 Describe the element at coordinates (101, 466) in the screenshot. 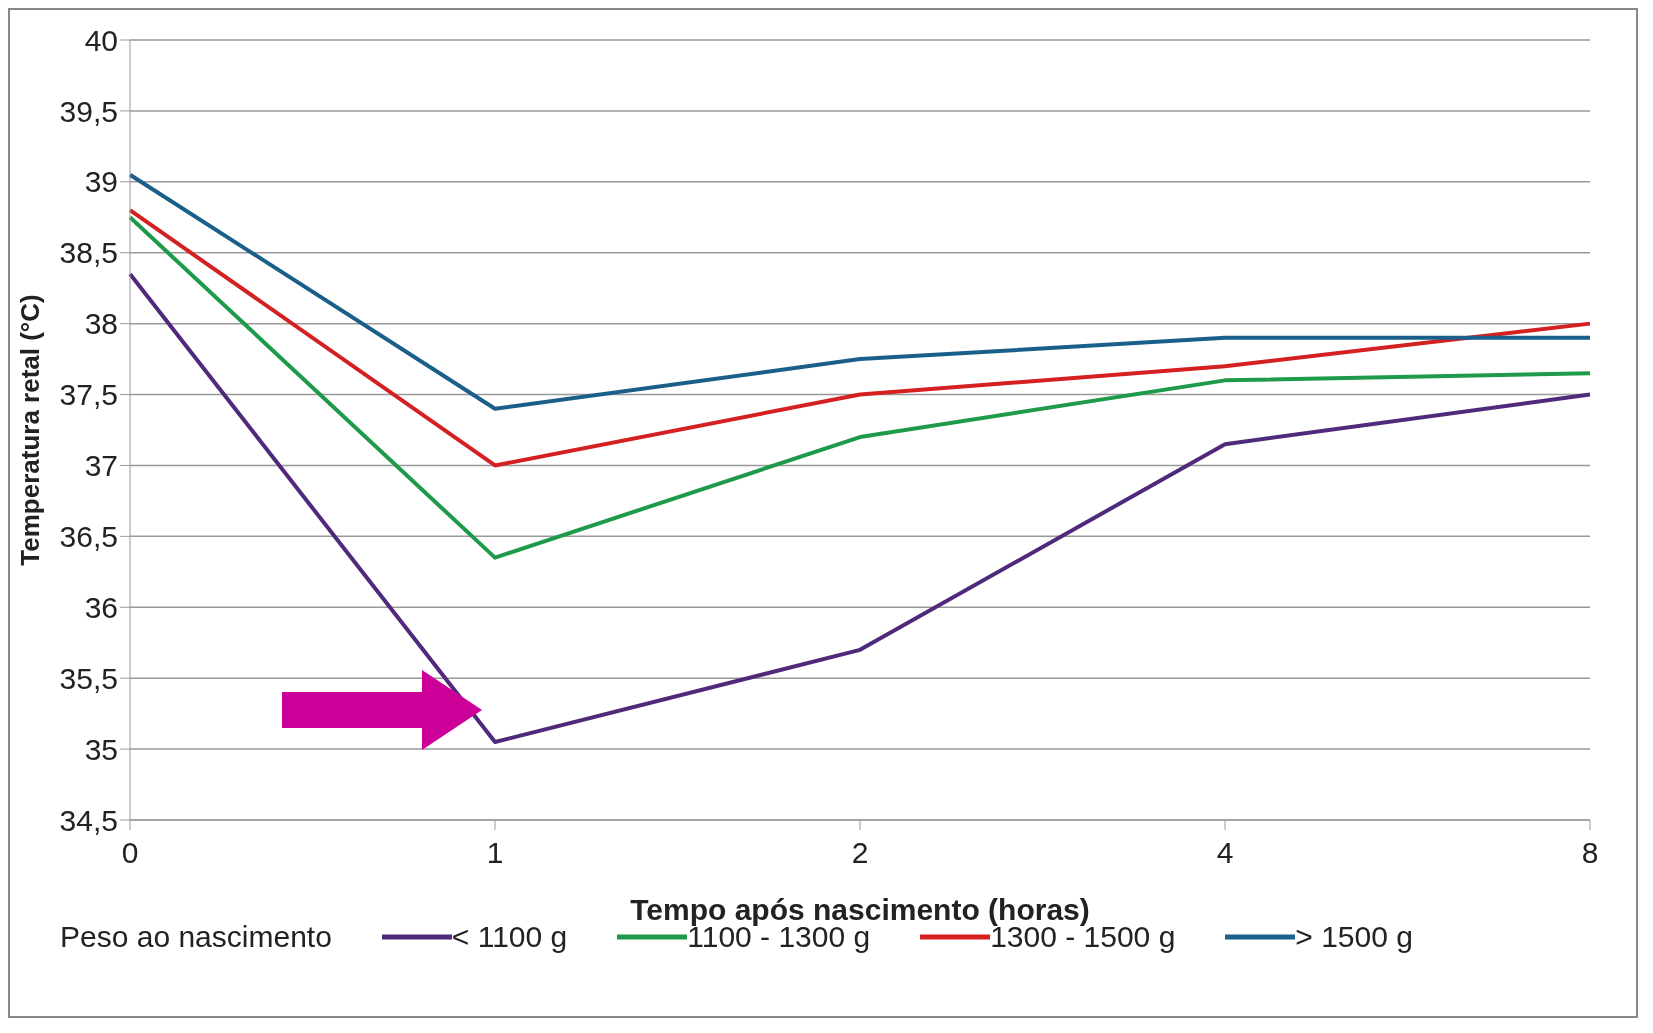

I see `y-tick-label: 37` at that location.